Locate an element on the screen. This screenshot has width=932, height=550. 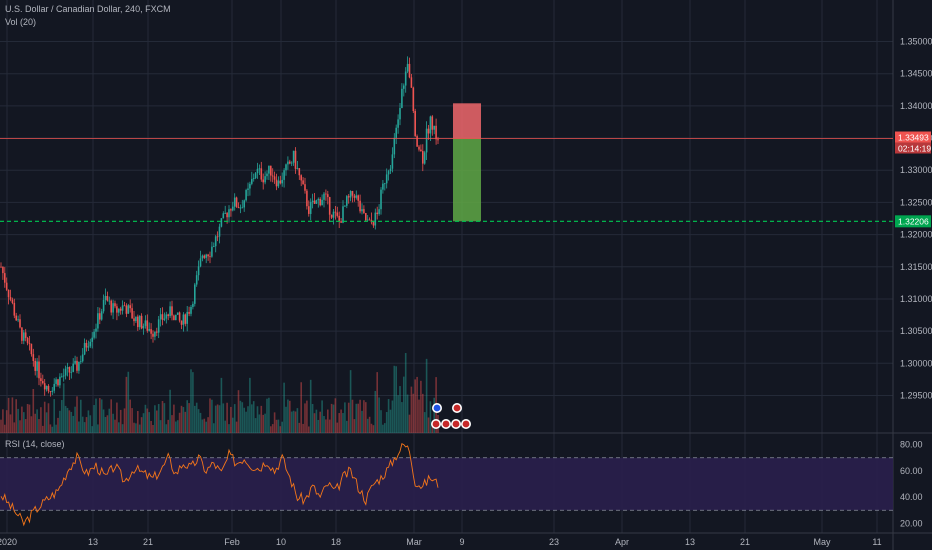
rsi-legend: RSI (14, close) is located at coordinates (35, 444).